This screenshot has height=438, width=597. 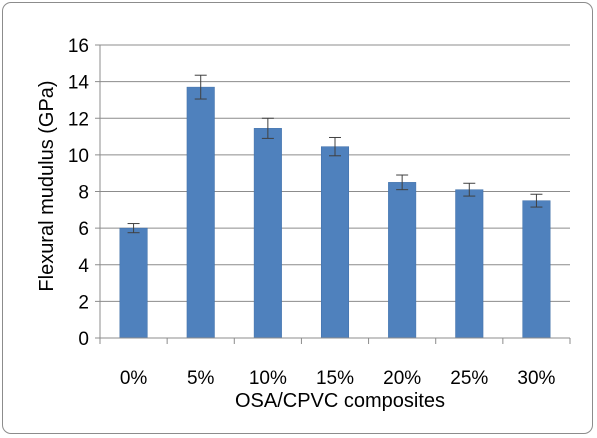 What do you see at coordinates (267, 128) in the screenshot?
I see `error-bar-10%` at bounding box center [267, 128].